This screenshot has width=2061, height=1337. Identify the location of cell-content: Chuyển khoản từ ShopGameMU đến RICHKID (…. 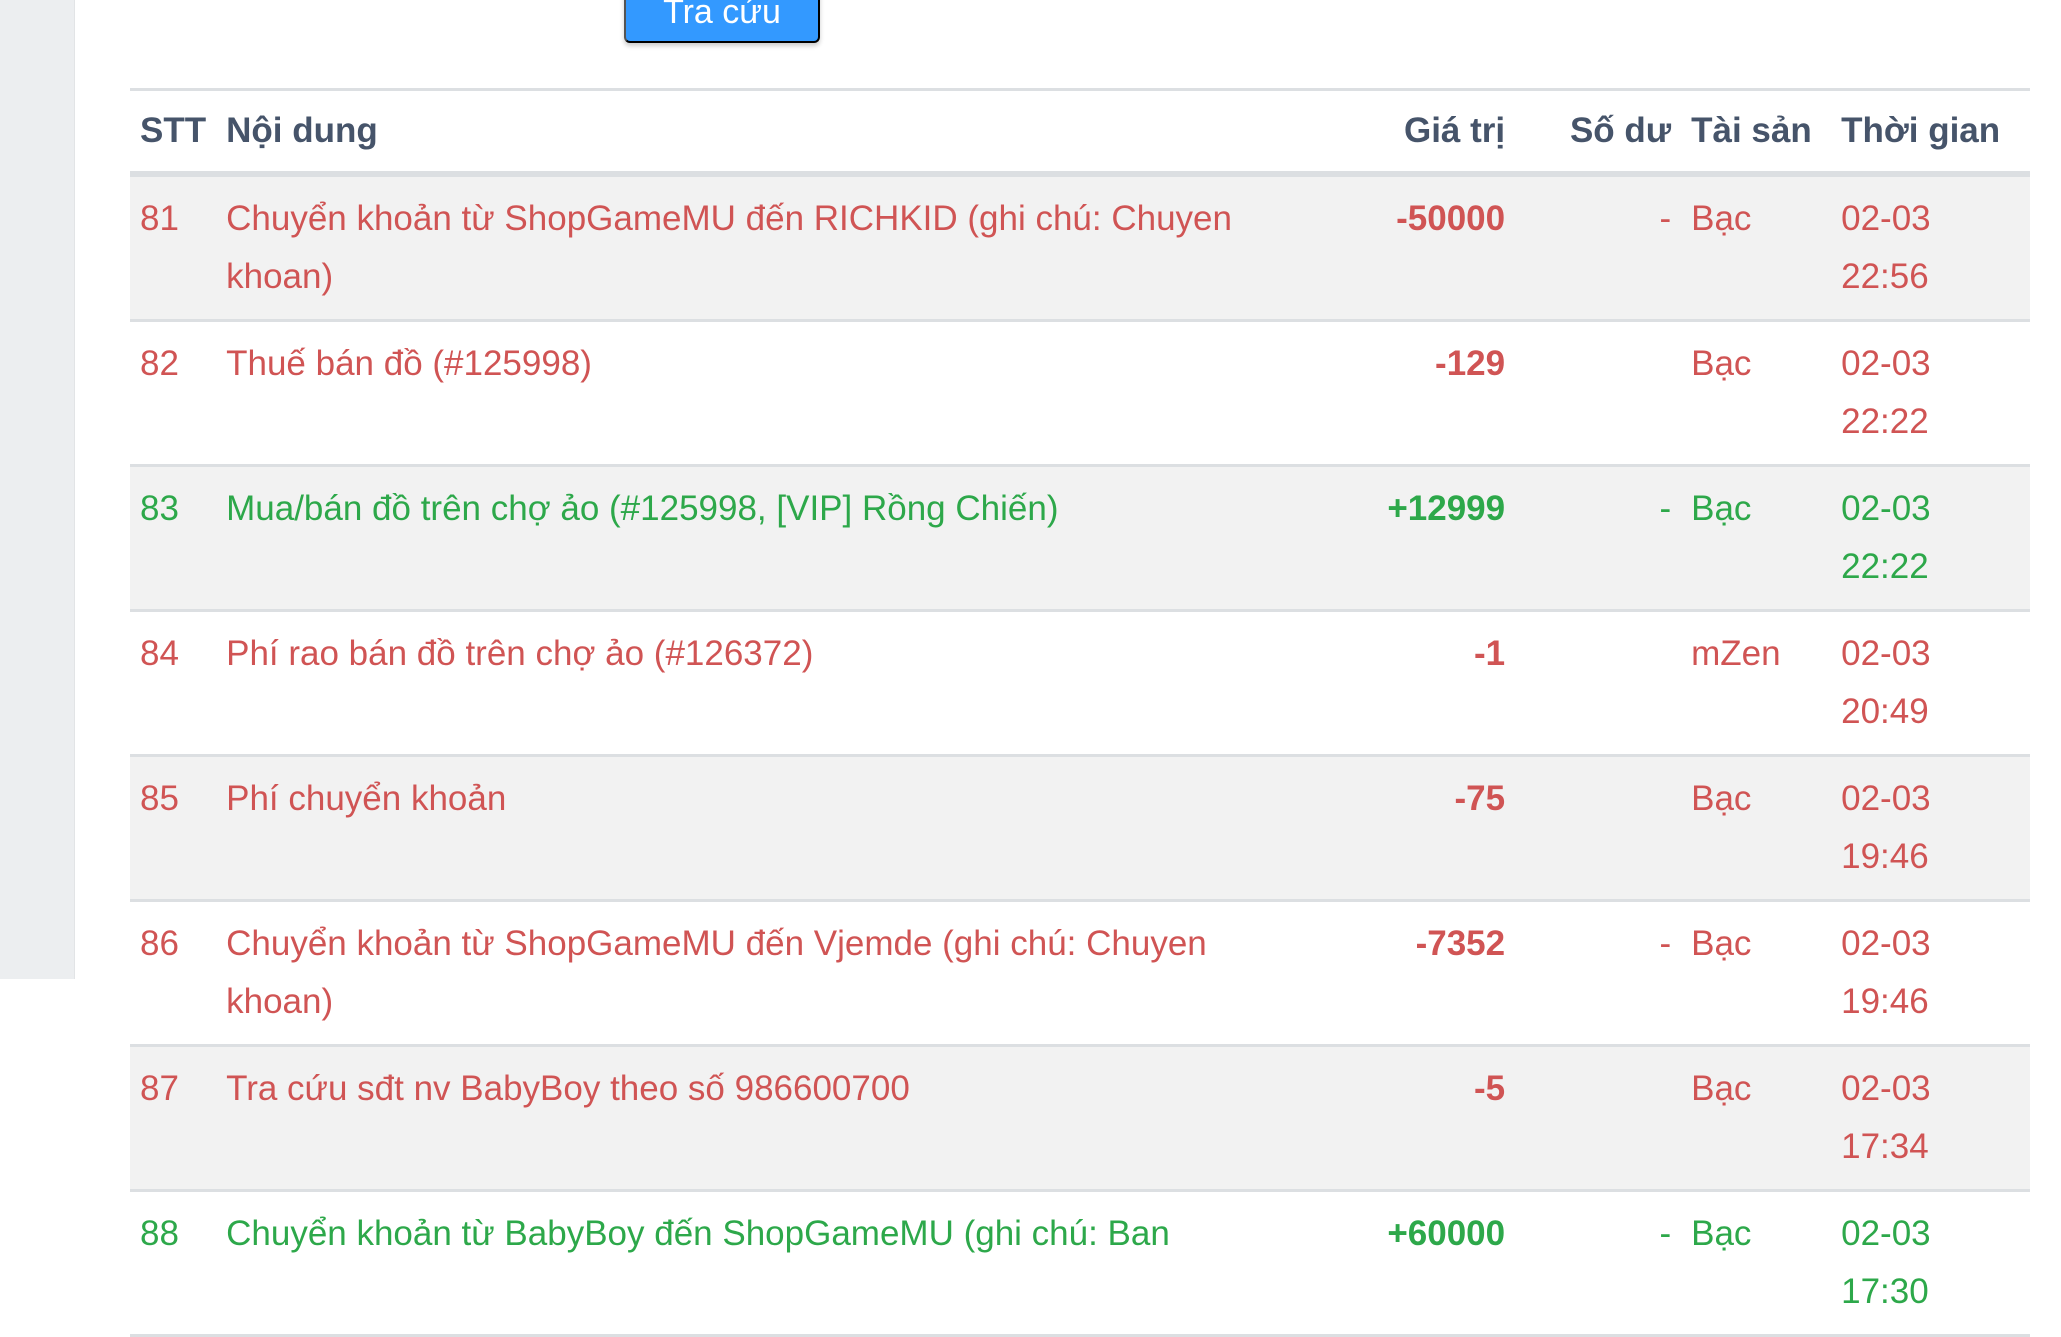
(770, 247).